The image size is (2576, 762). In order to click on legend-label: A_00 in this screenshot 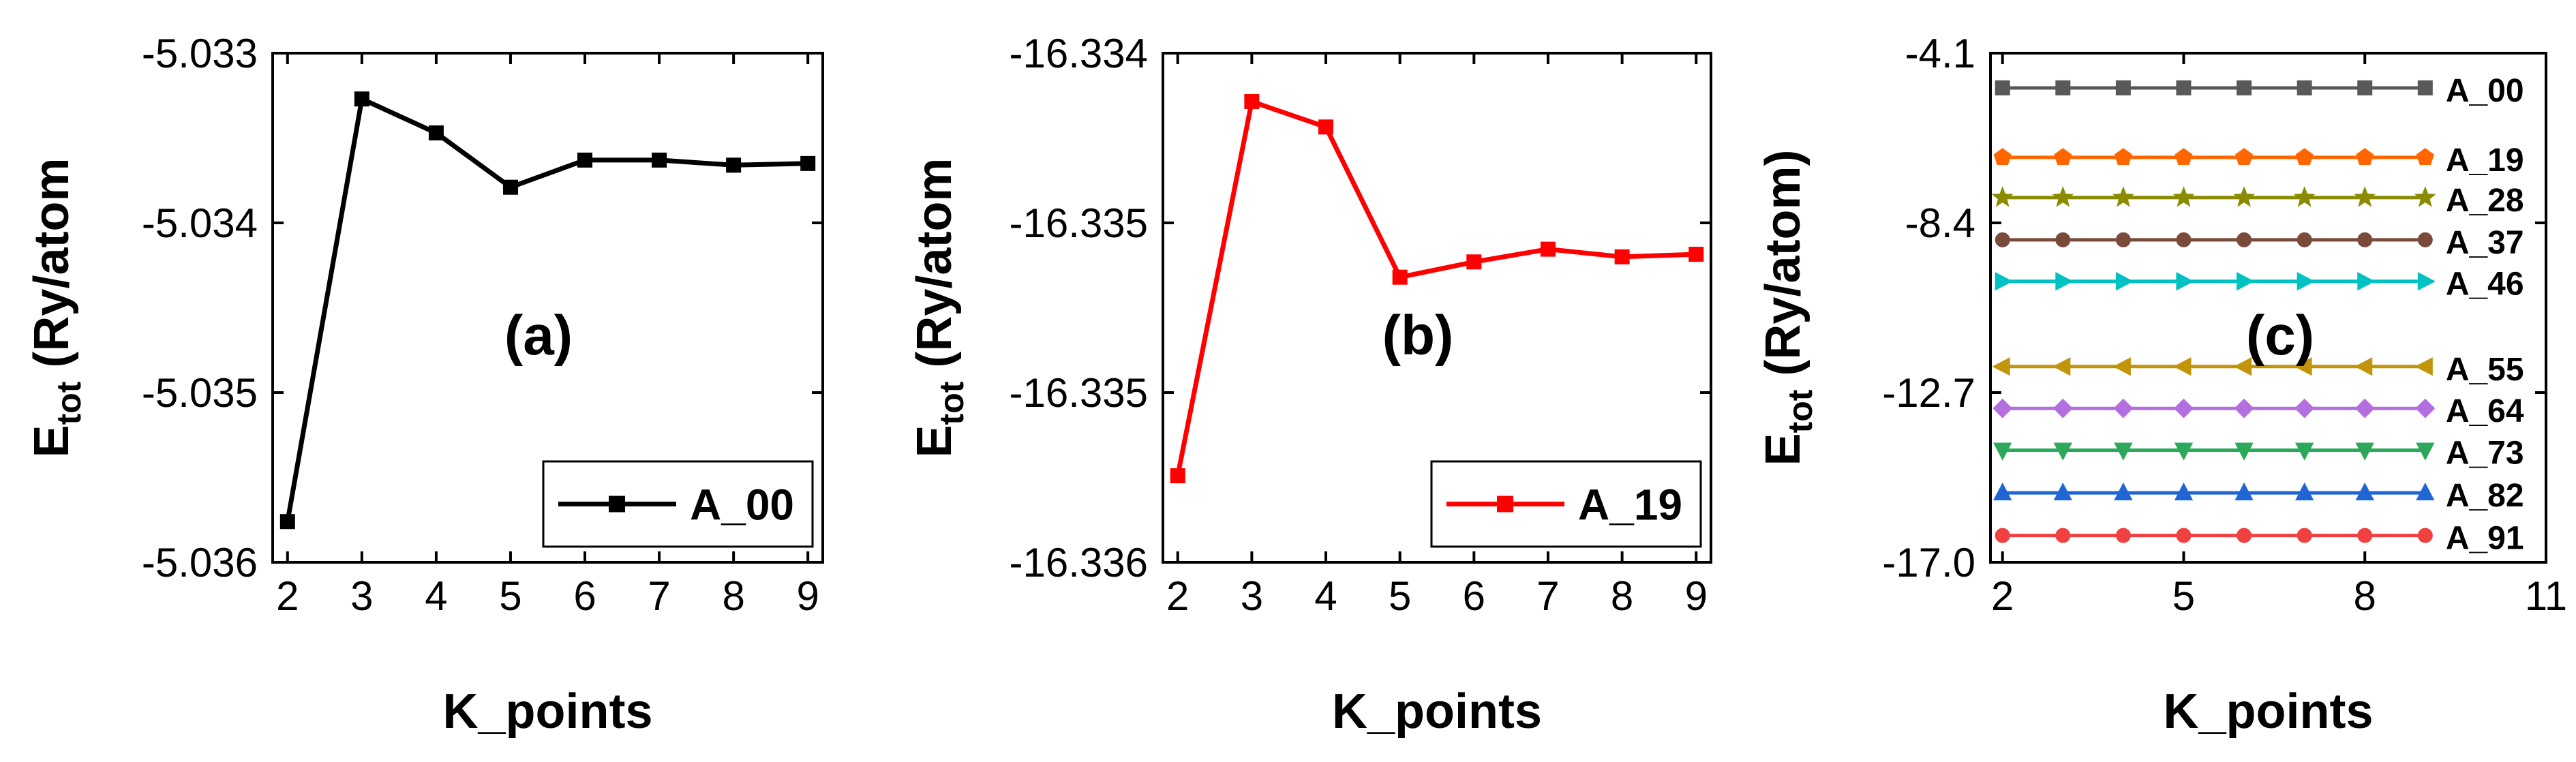, I will do `click(742, 505)`.